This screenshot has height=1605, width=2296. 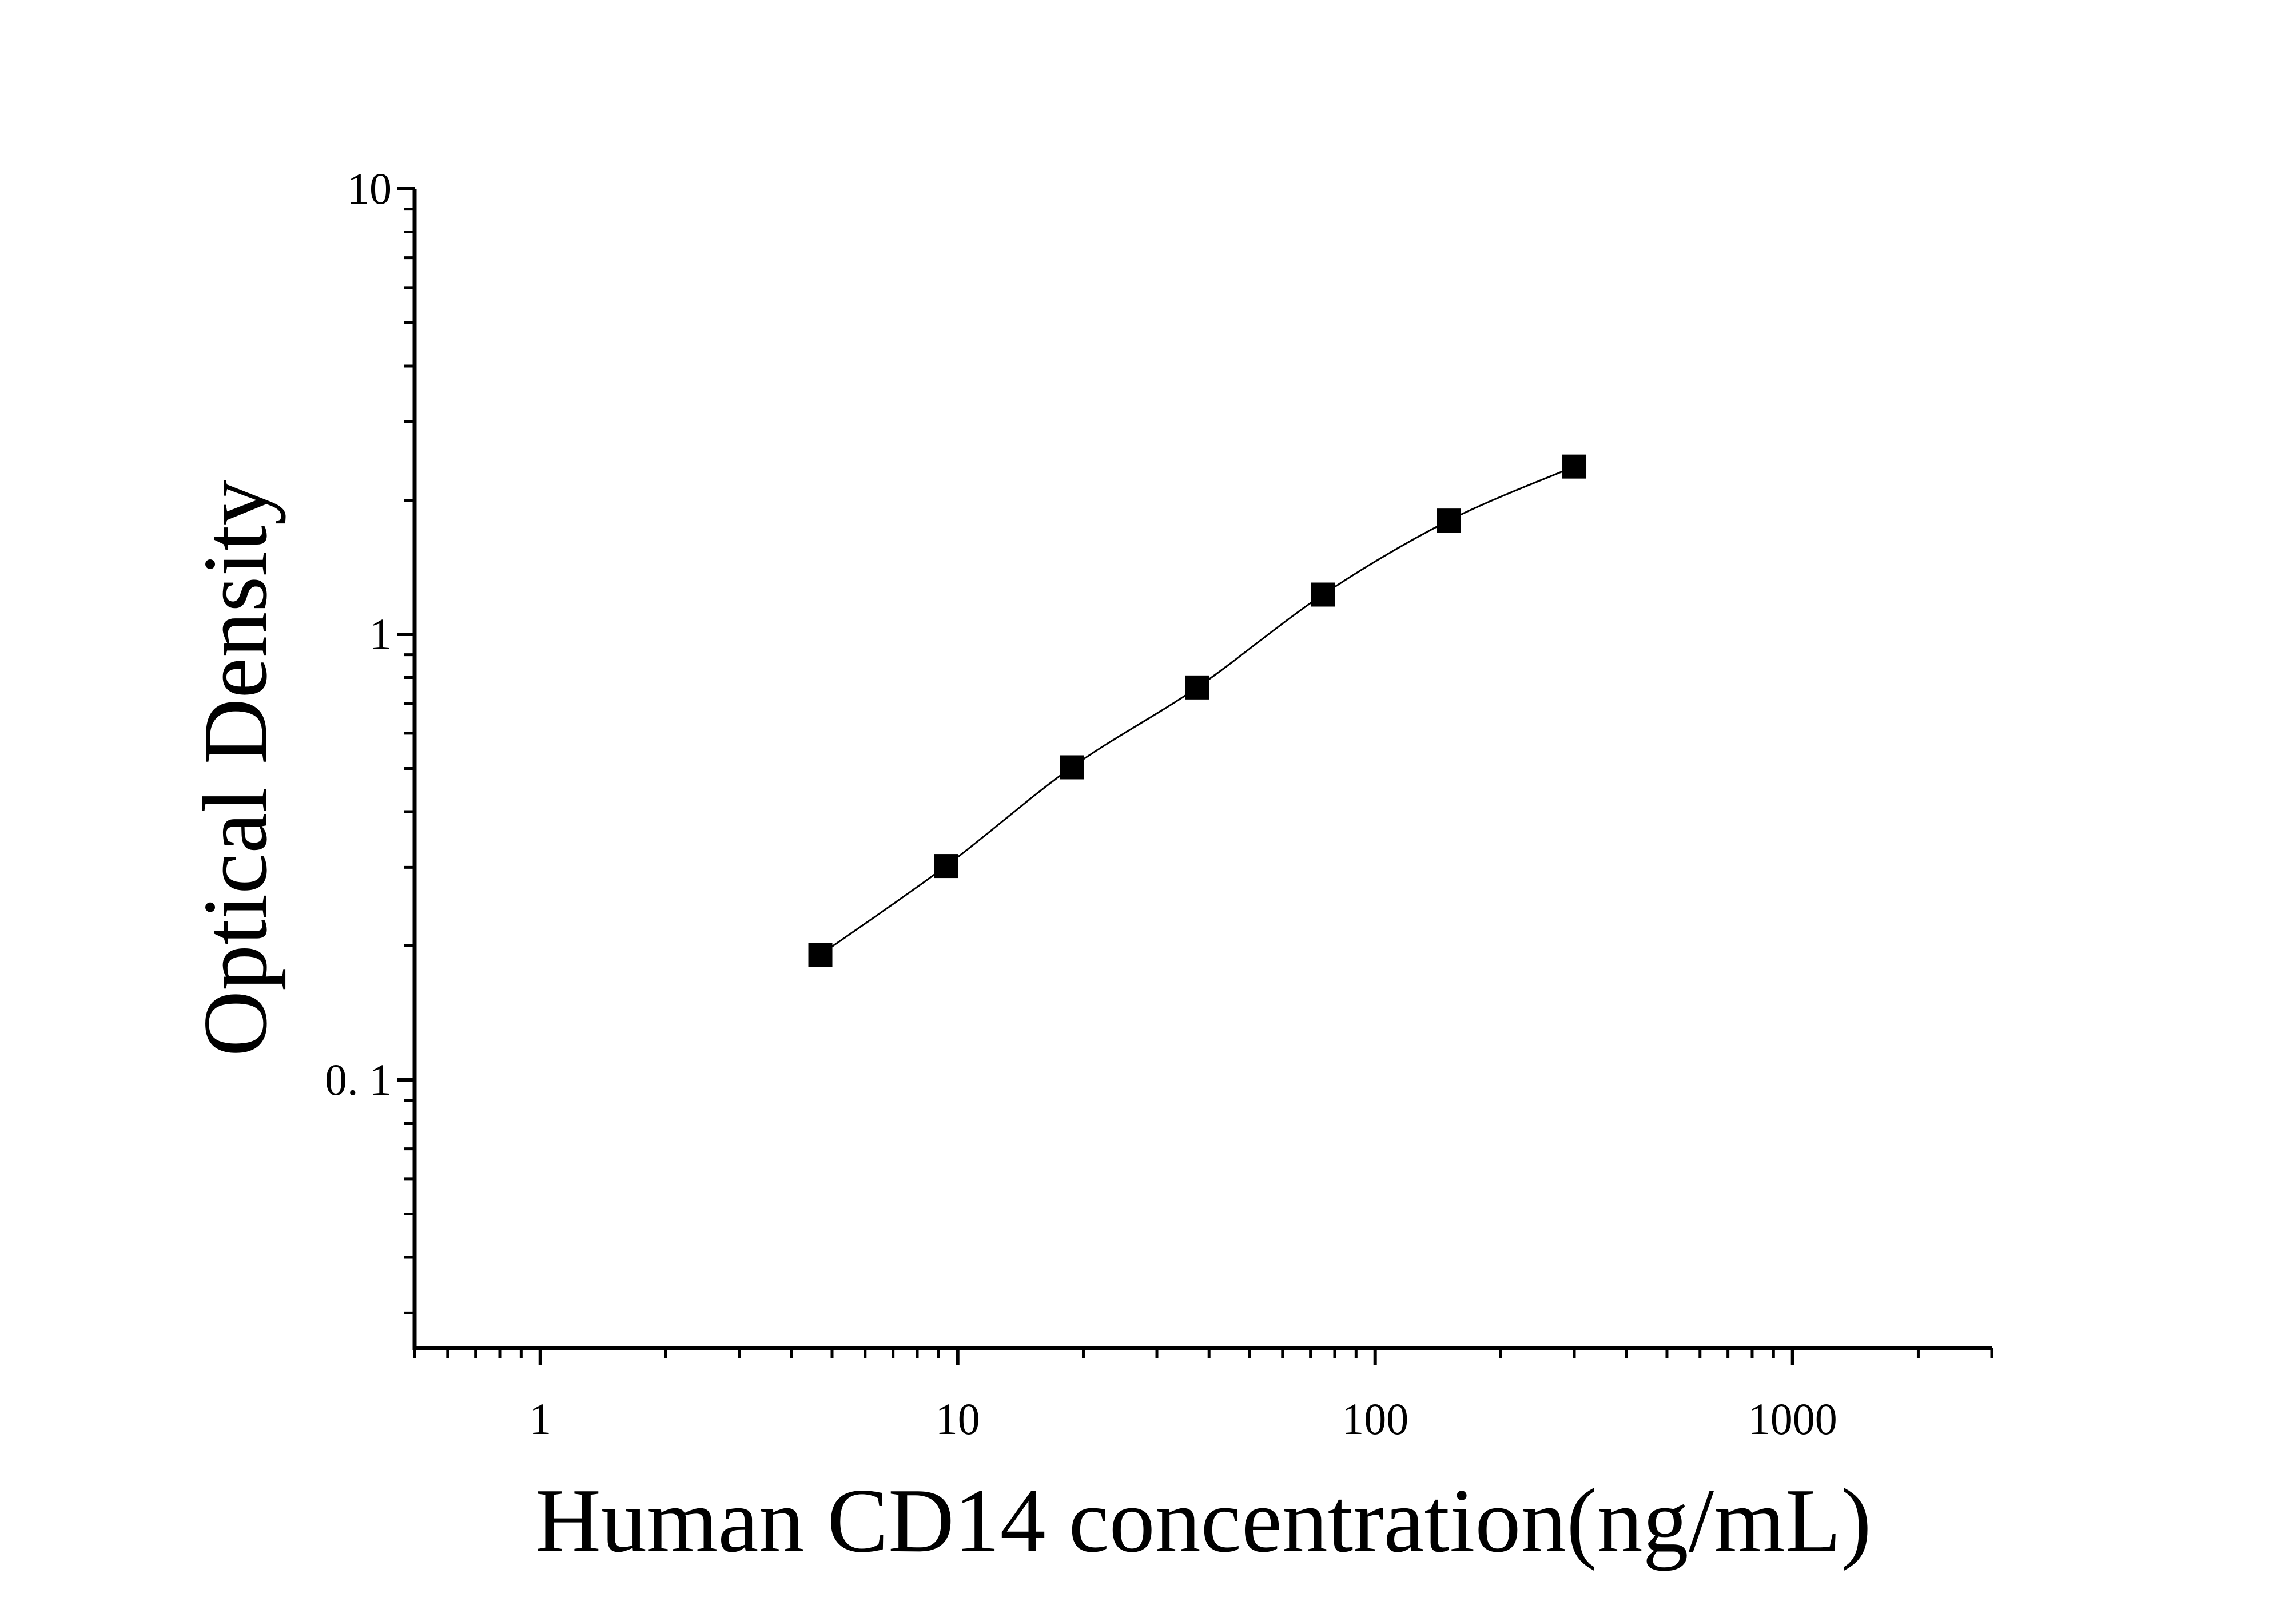 I want to click on y-tick-label: 0. 1, so click(x=359, y=1080).